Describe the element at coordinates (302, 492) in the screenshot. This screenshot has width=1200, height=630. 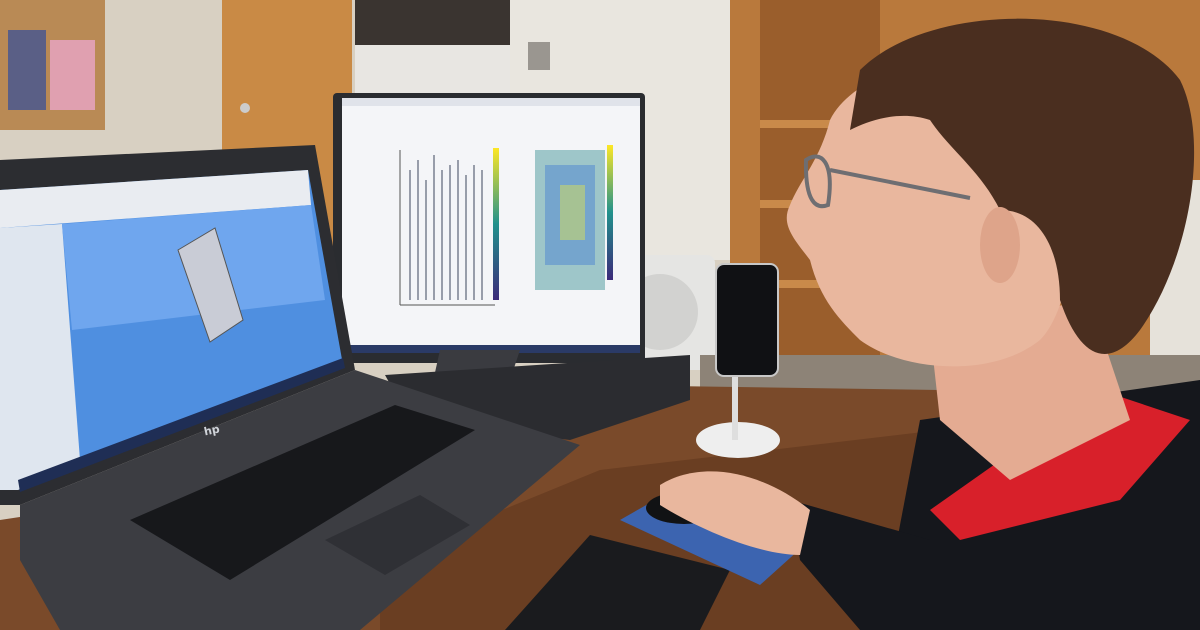
I see `laptop-keyboard` at that location.